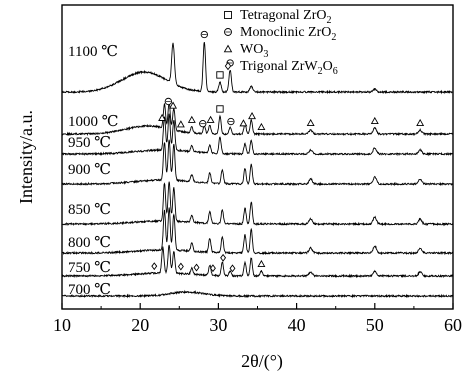  What do you see at coordinates (288, 34) in the screenshot?
I see `legend-label: Monoclinic ZrO2` at bounding box center [288, 34].